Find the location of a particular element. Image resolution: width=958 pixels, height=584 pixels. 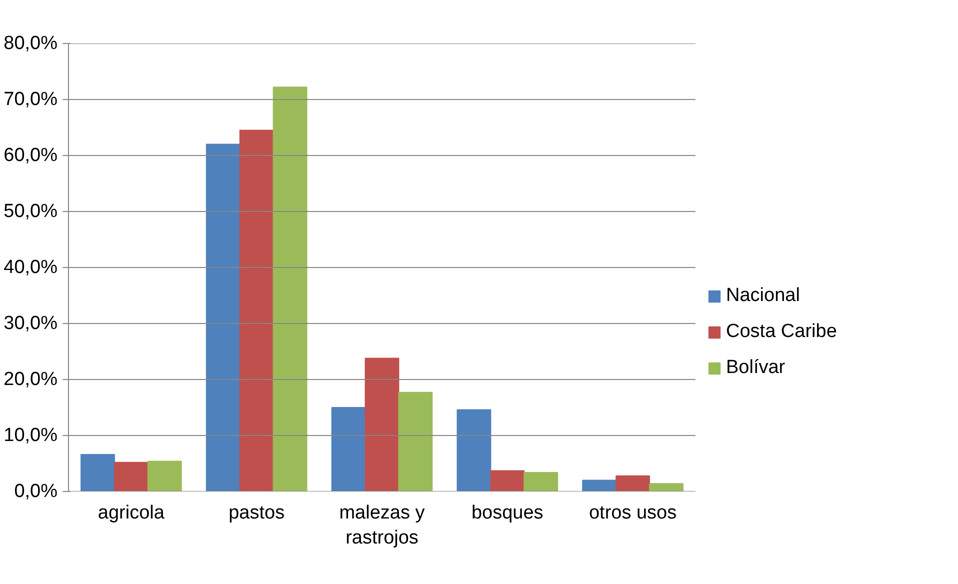

x-tick-label: bosques is located at coordinates (507, 513).